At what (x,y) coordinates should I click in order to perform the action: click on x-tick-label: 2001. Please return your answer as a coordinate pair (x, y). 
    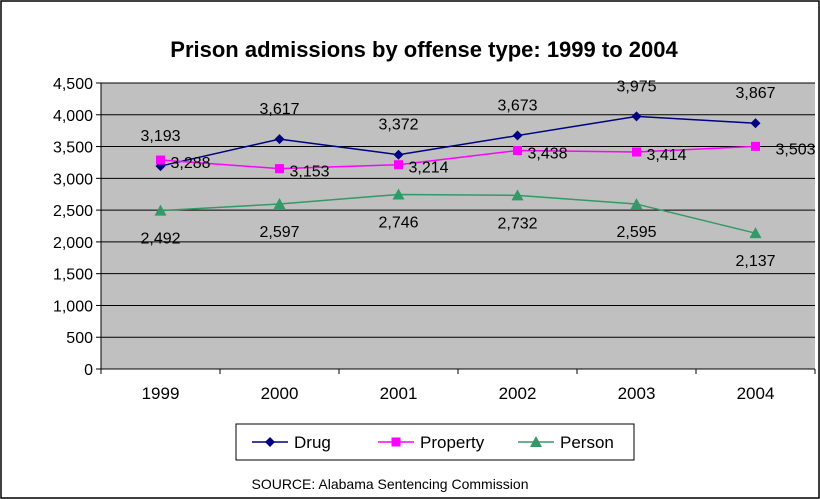
    Looking at the image, I should click on (399, 393).